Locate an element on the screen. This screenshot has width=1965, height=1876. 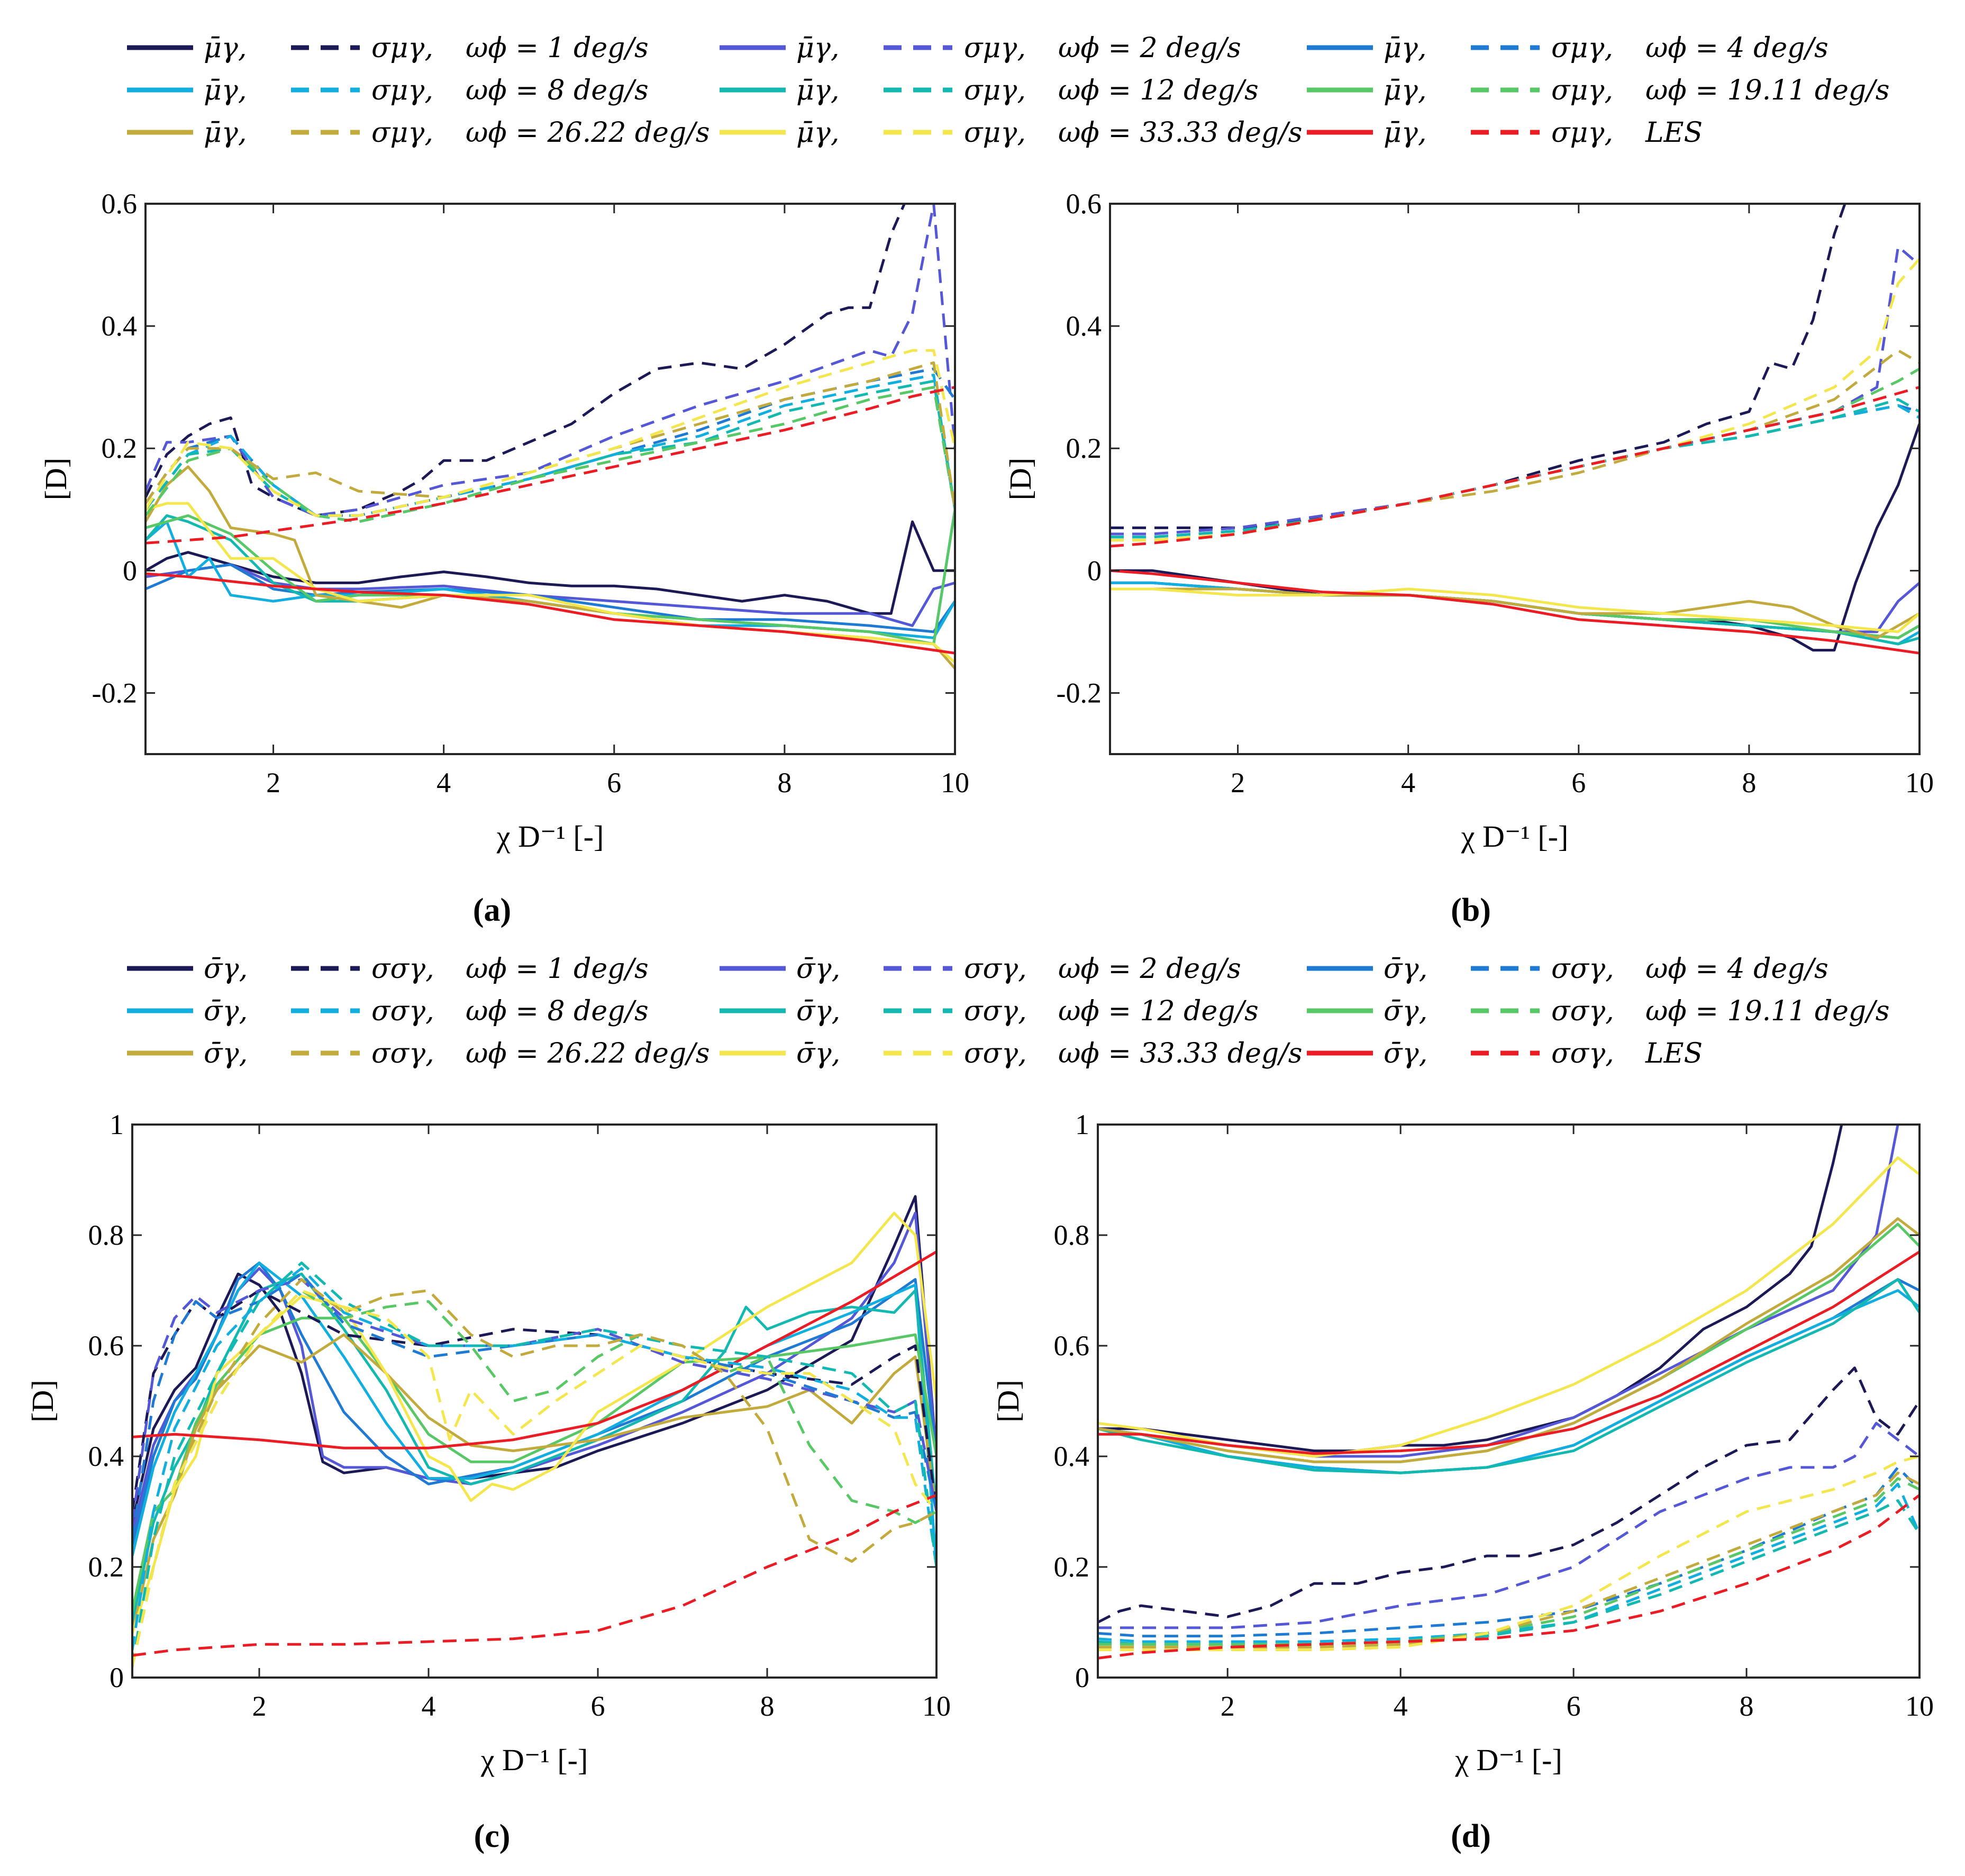
legend-entry: σ̄γ, σσγ, LES is located at coordinates (1505, 1054).